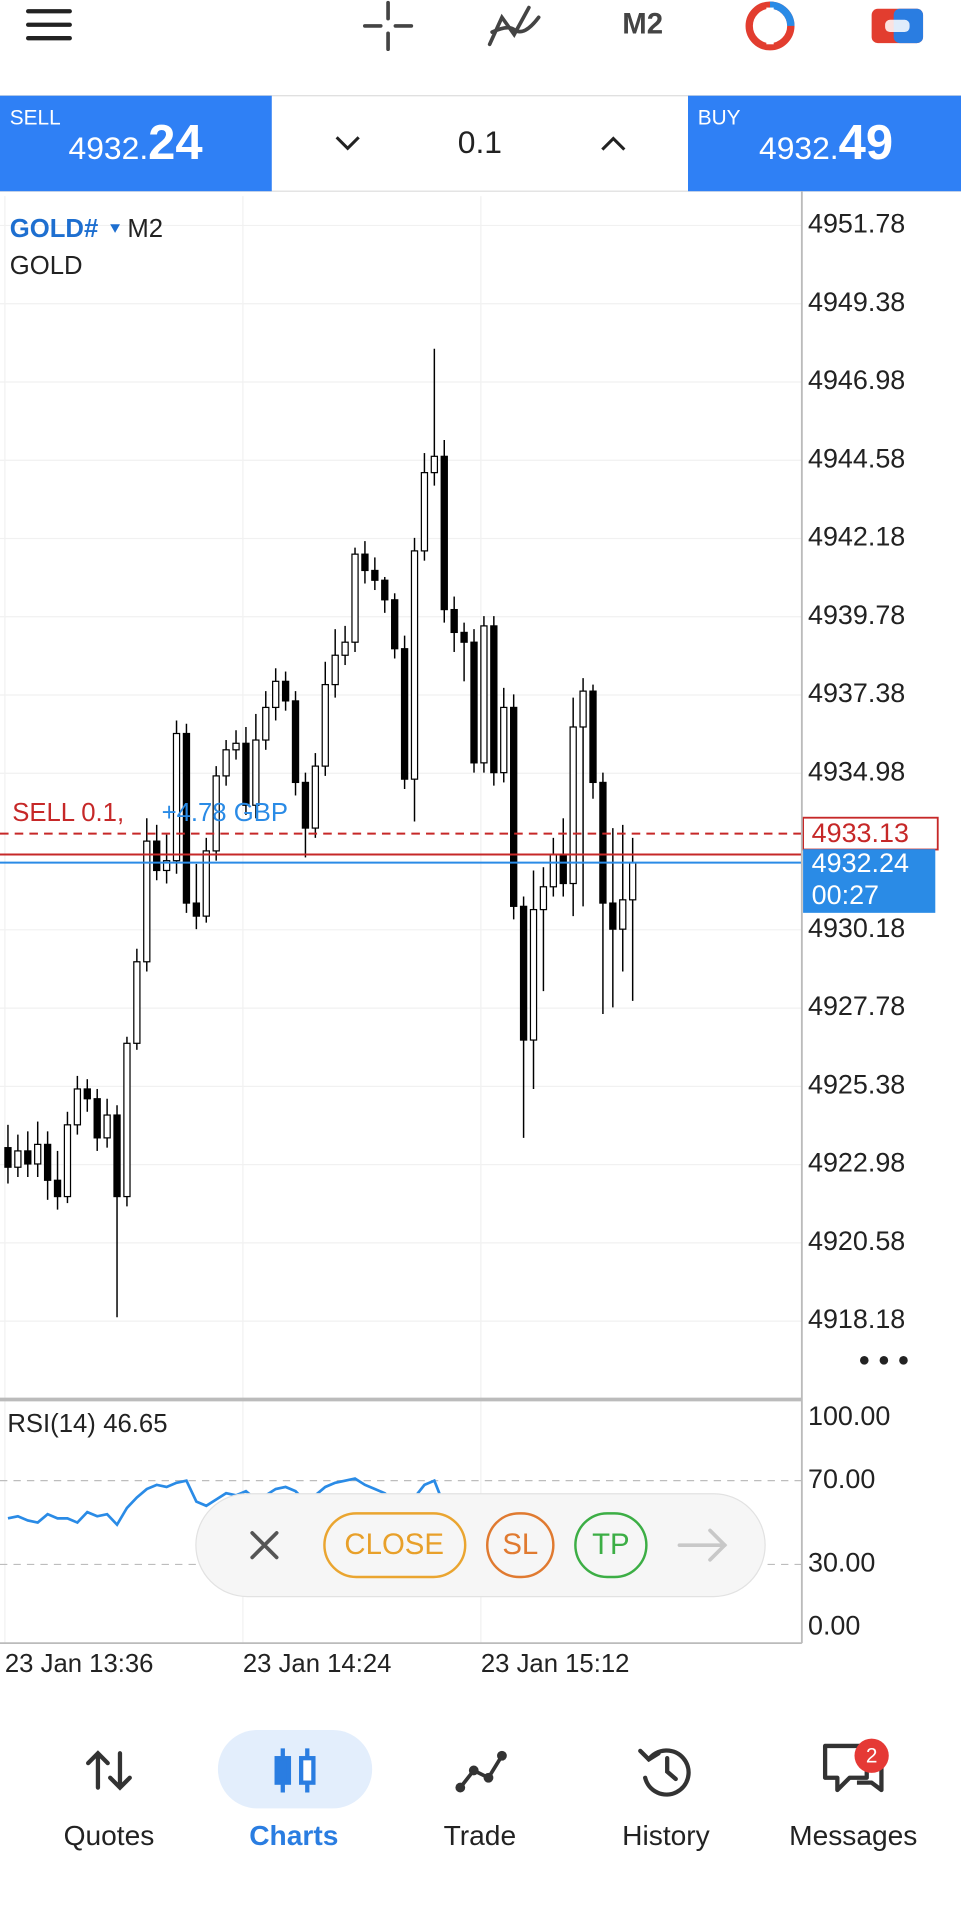 The width and height of the screenshot is (961, 1920). I want to click on volume-down, so click(347, 143).